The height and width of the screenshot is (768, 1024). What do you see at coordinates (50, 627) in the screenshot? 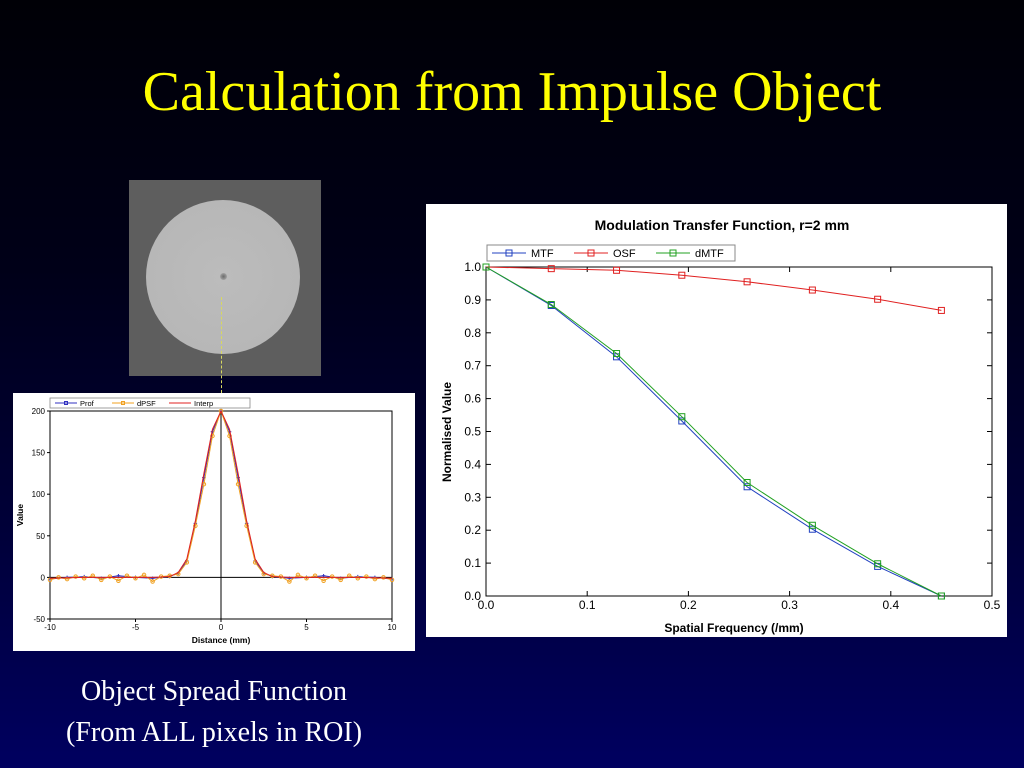
I see `osf-x-tick-label: -10` at bounding box center [50, 627].